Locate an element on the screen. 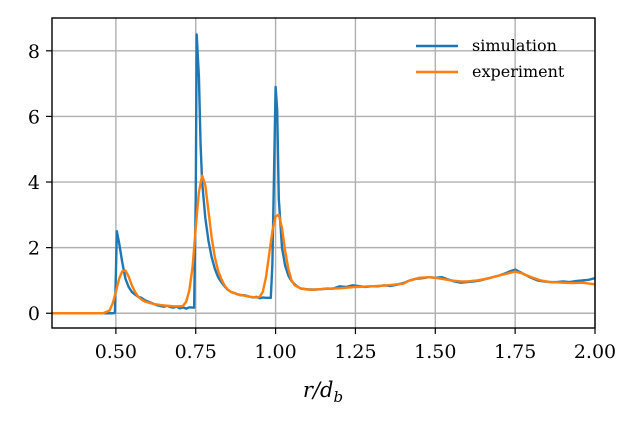 This screenshot has width=638, height=426. x-tick-label: 1.25 is located at coordinates (355, 352).